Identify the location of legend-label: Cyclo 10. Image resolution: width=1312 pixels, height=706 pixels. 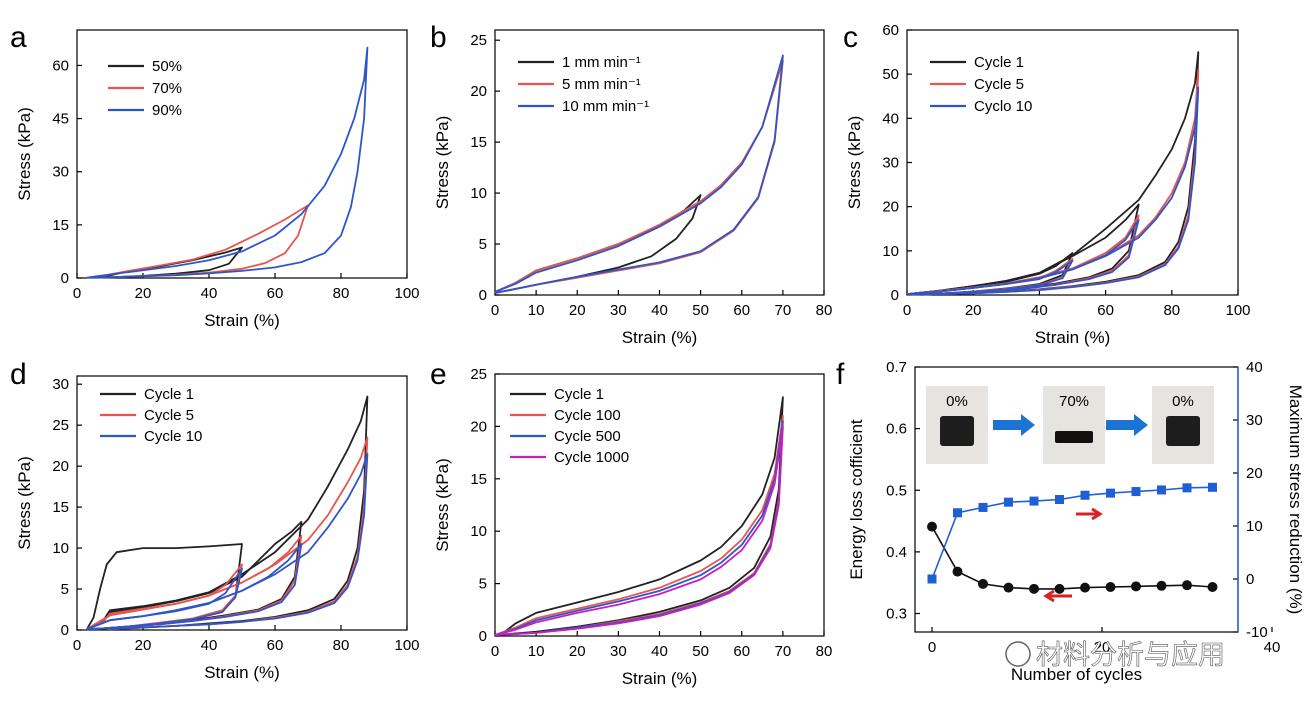
(1003, 106).